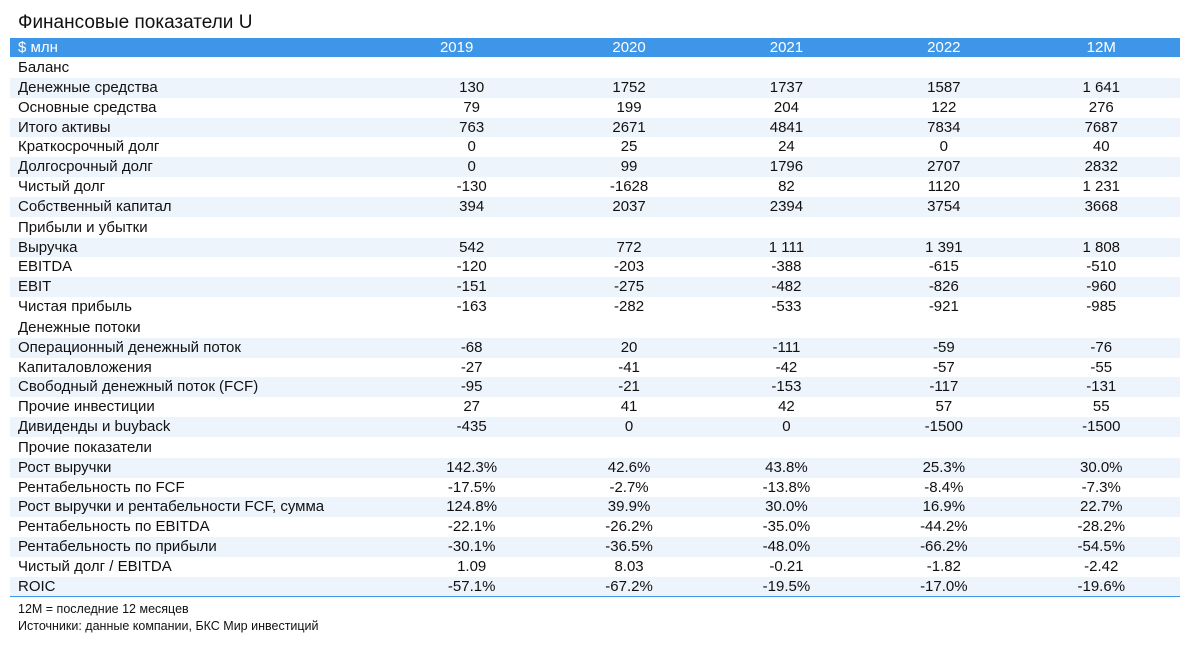  I want to click on cell-value: -48.0%, so click(786, 546).